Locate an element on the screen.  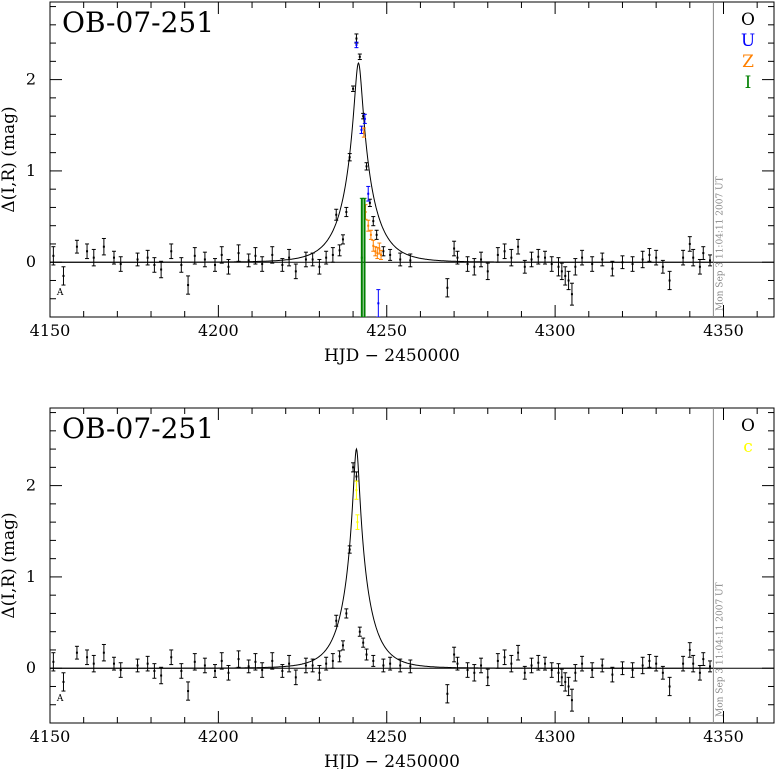
x-tick-label: 4200 is located at coordinates (218, 330).